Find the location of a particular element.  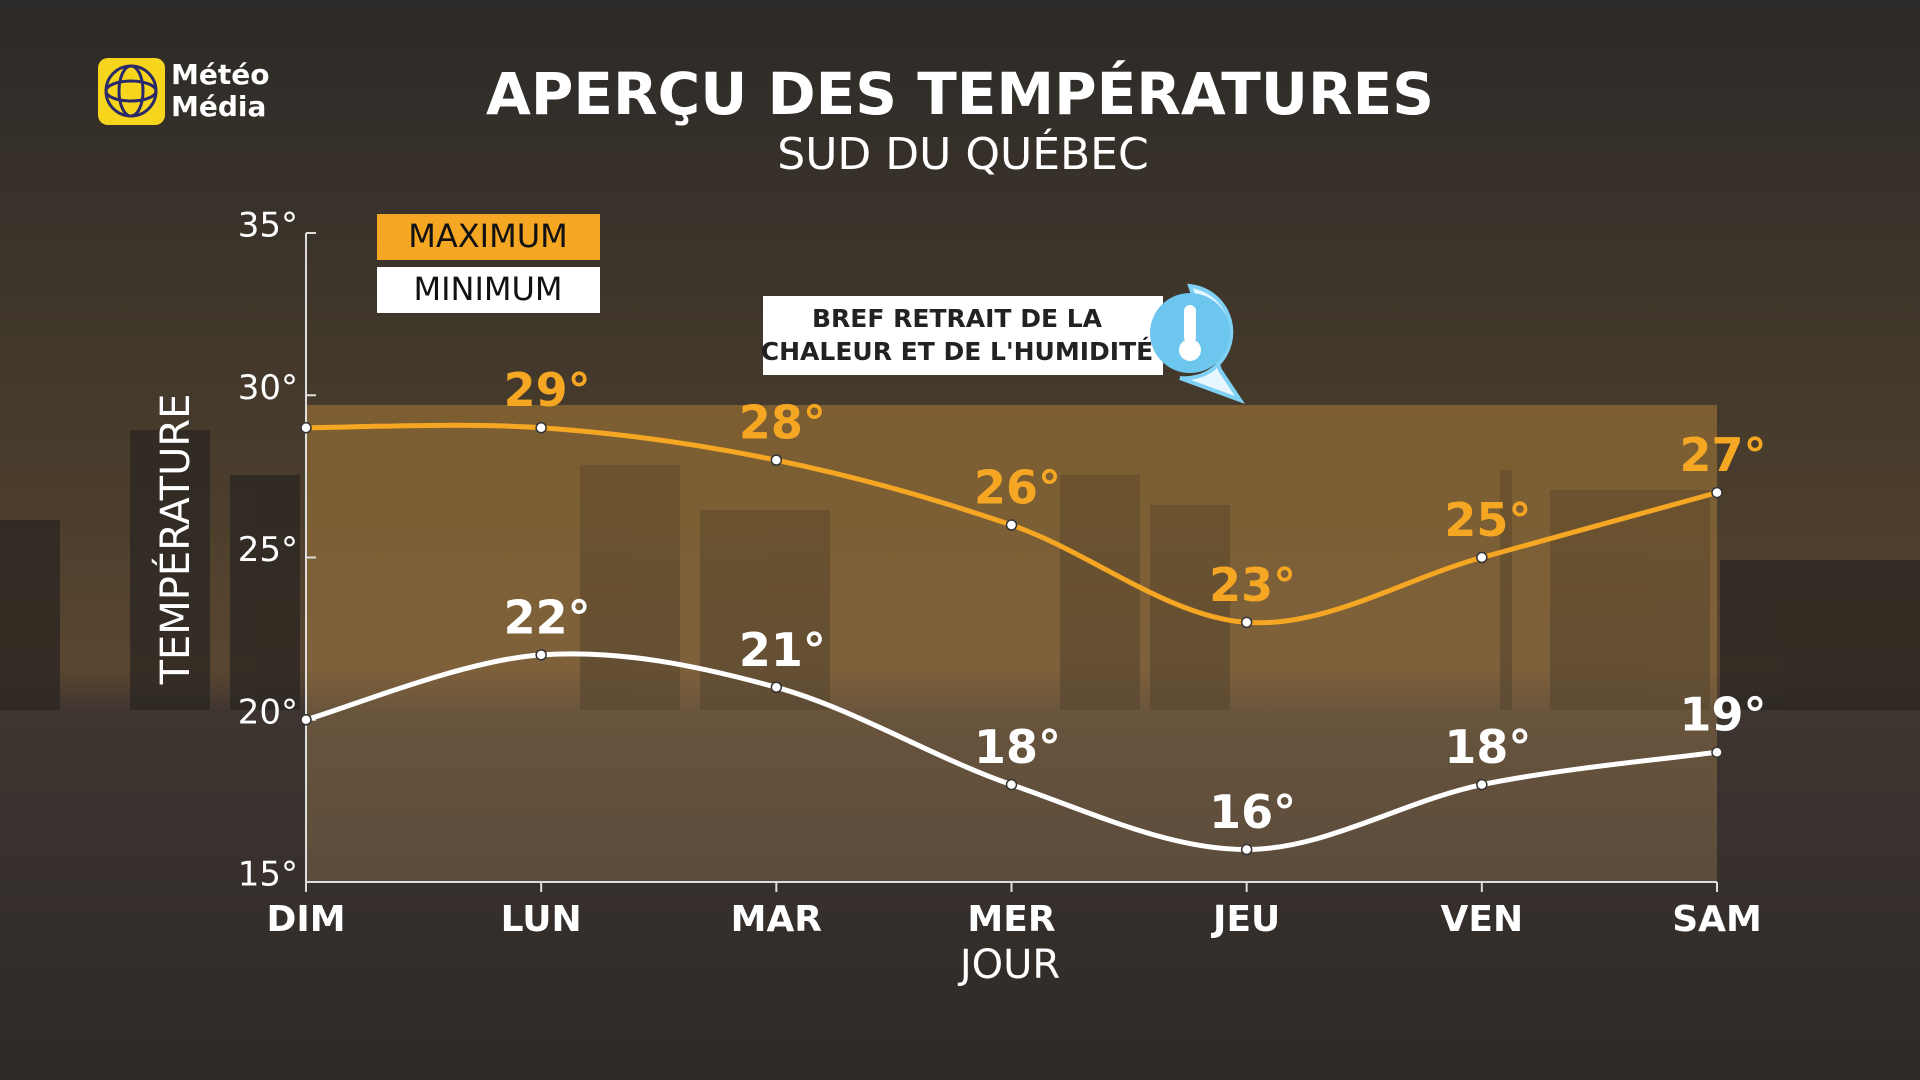

y-axis-label: TEMPÉRATURE is located at coordinates (175, 540).